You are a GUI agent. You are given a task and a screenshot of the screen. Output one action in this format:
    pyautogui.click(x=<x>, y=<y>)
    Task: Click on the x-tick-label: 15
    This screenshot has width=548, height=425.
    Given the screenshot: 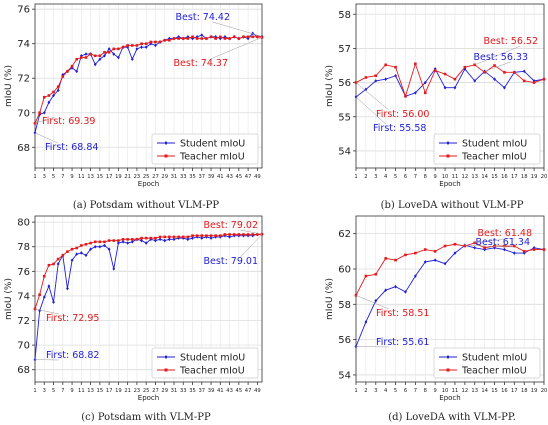 What is the action you would take?
    pyautogui.click(x=494, y=391)
    